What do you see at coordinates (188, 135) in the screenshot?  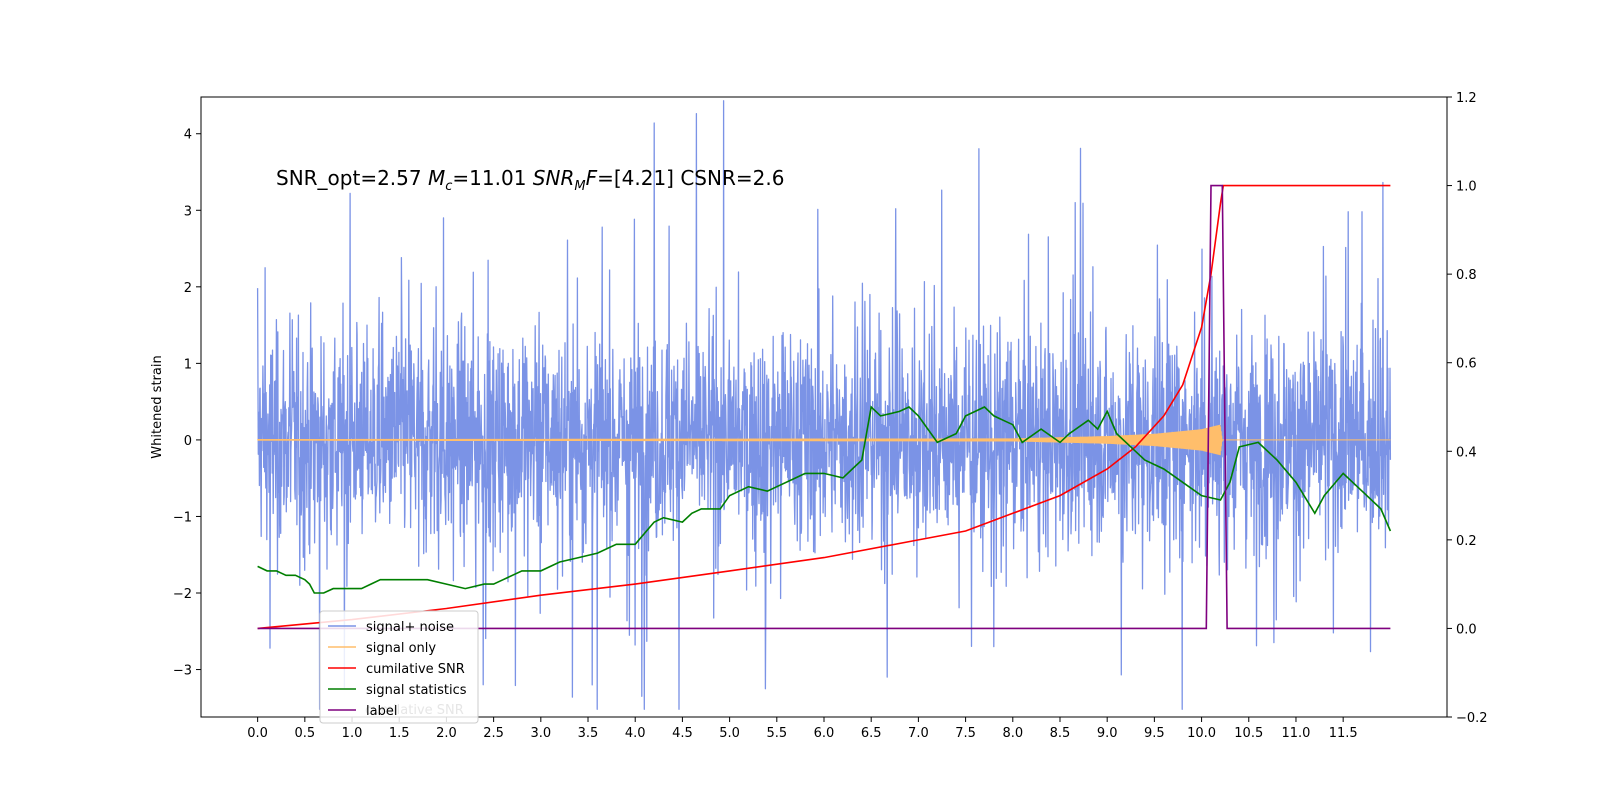 I see `y-left-tick-label: 4` at bounding box center [188, 135].